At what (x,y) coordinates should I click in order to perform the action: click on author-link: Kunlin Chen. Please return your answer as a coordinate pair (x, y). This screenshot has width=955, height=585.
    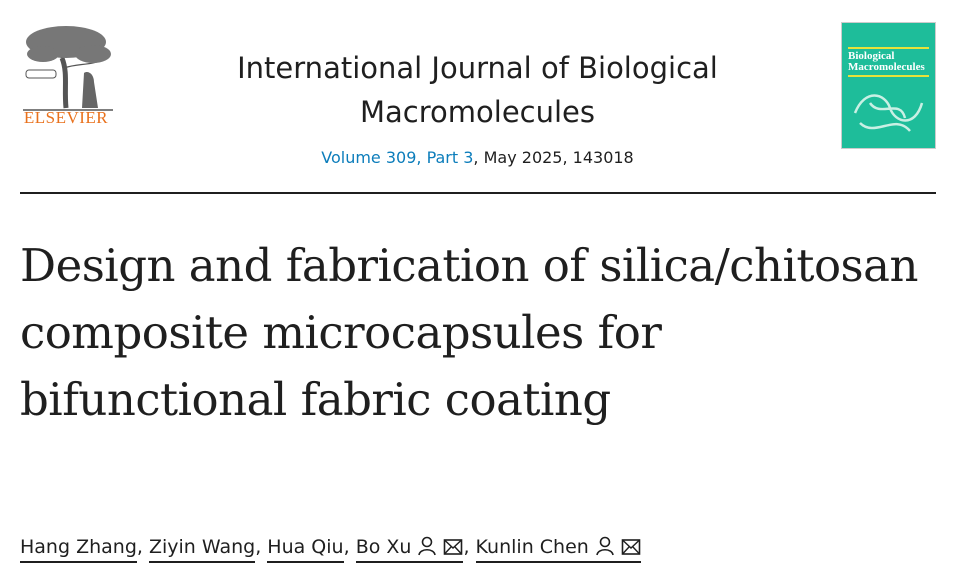
    Looking at the image, I should click on (558, 549).